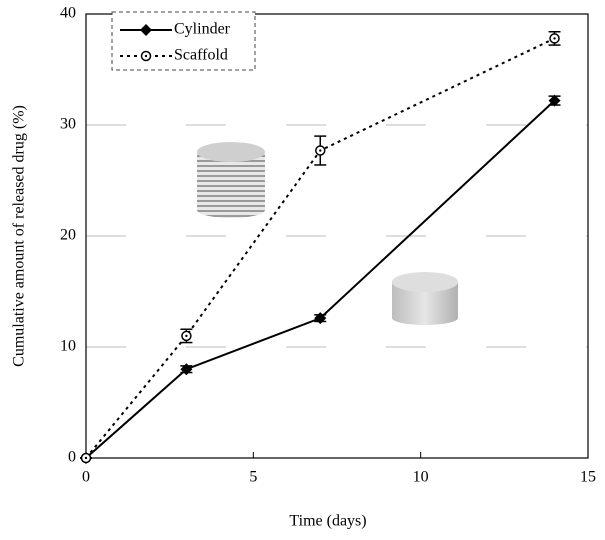 The height and width of the screenshot is (540, 605). What do you see at coordinates (72, 457) in the screenshot?
I see `y-tick-label: 0` at bounding box center [72, 457].